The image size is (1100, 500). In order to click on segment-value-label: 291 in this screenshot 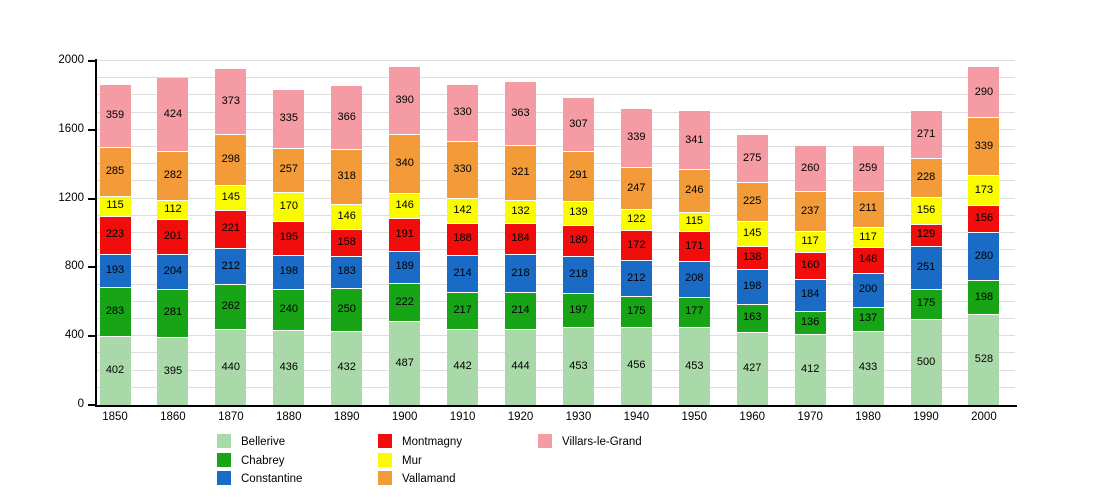, I will do `click(578, 175)`.